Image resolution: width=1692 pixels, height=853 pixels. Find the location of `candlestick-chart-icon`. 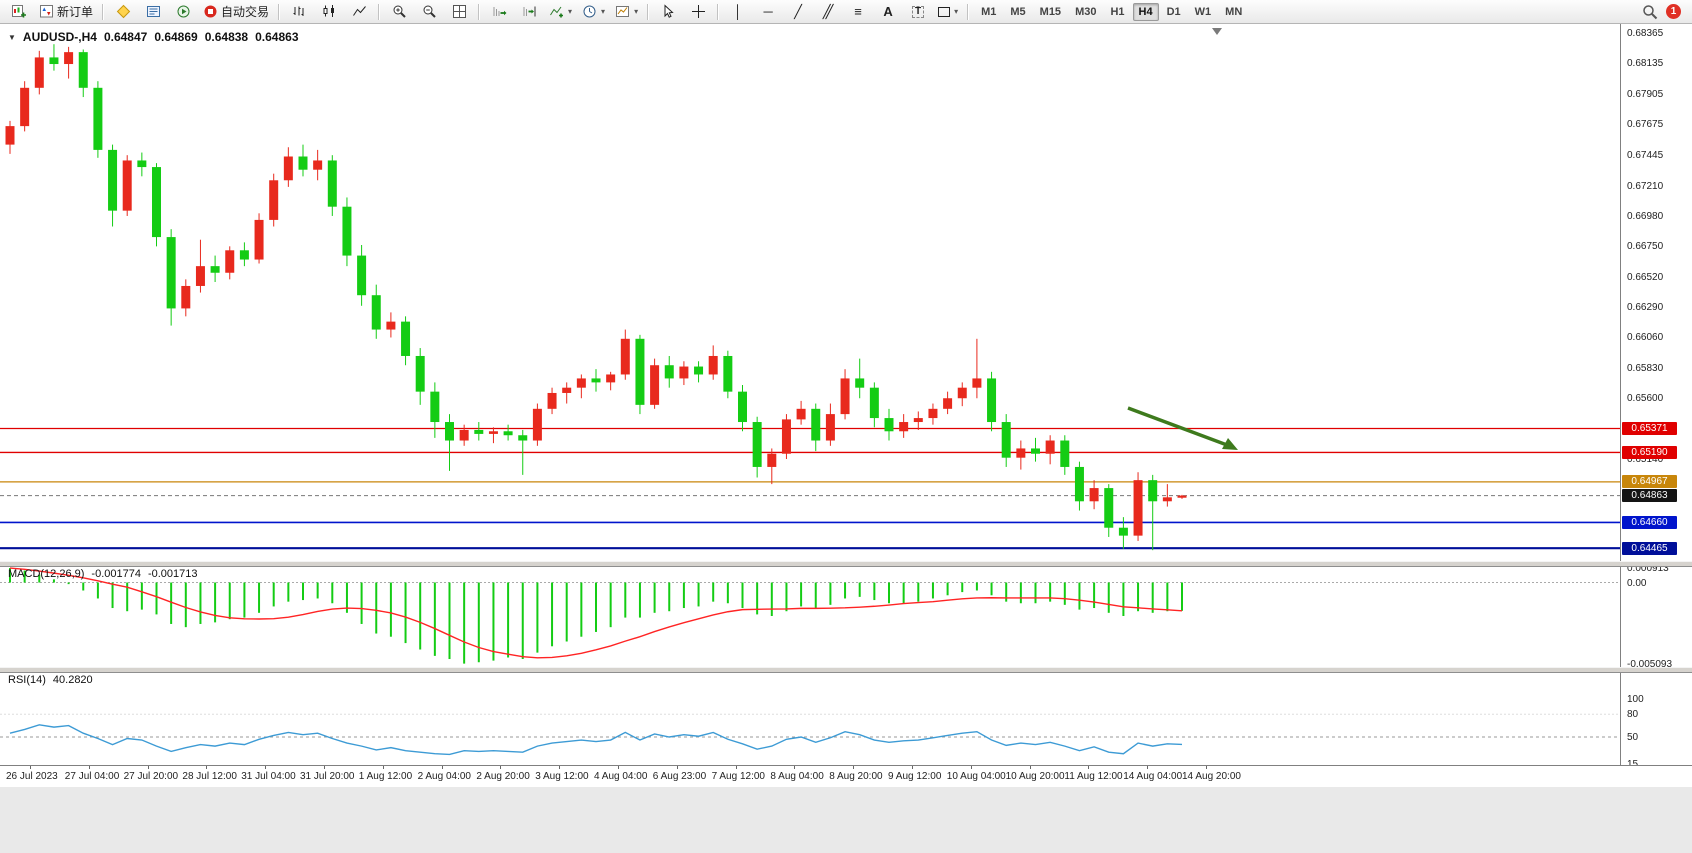

candlestick-chart-icon is located at coordinates (328, 11).